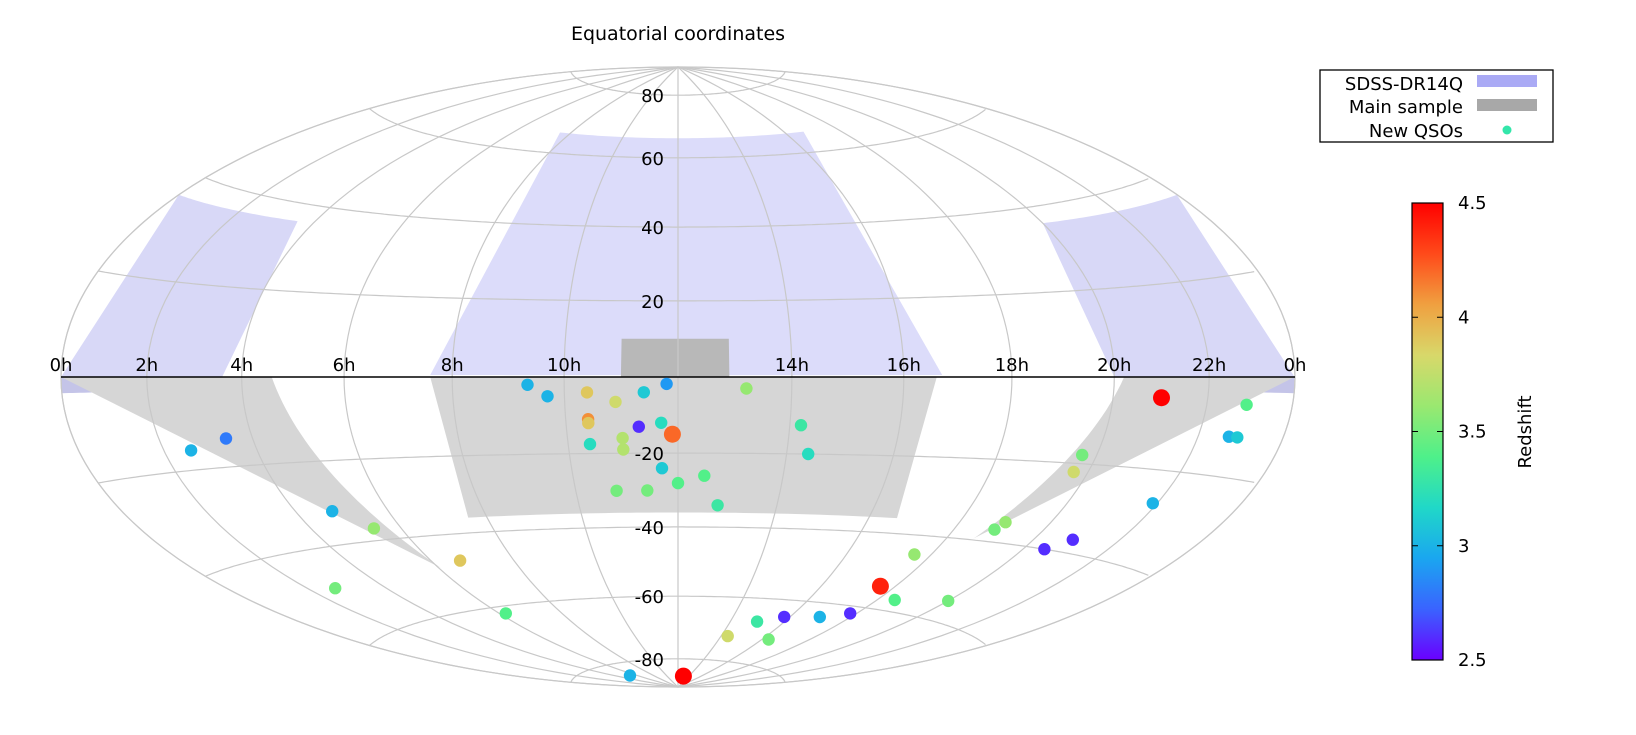  Describe the element at coordinates (649, 378) in the screenshot. I see `dec-tick-labels: 80 60 40 20 -20 -40 -60 -80` at that location.